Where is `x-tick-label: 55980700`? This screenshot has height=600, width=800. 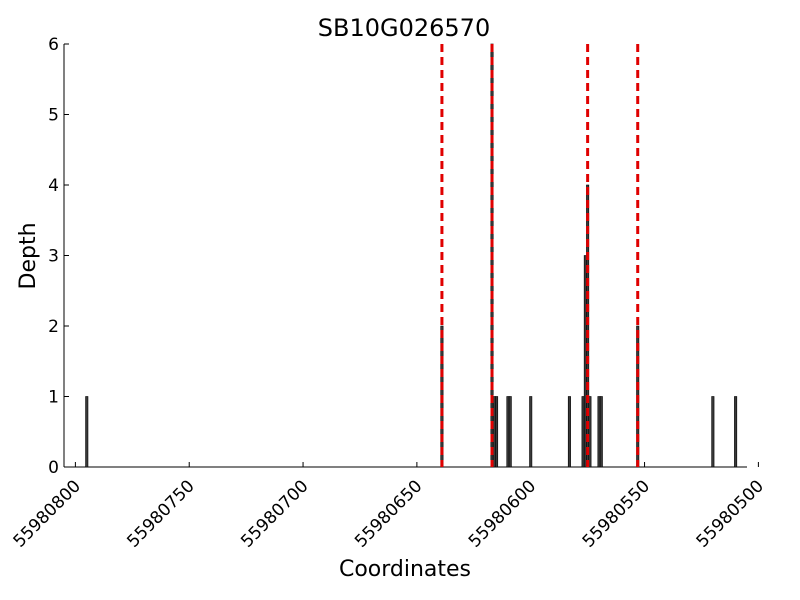 x-tick-label: 55980700 is located at coordinates (274, 513).